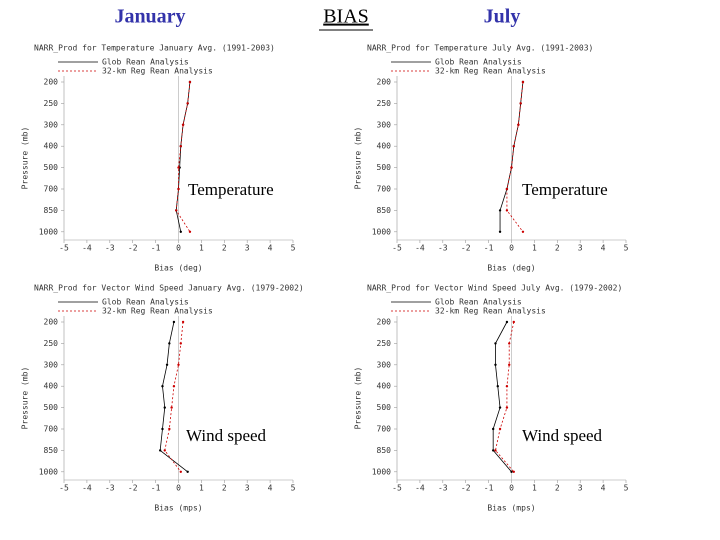 Image resolution: width=720 pixels, height=540 pixels. Describe the element at coordinates (51, 167) in the screenshot. I see `y-tick-label: 500` at that location.